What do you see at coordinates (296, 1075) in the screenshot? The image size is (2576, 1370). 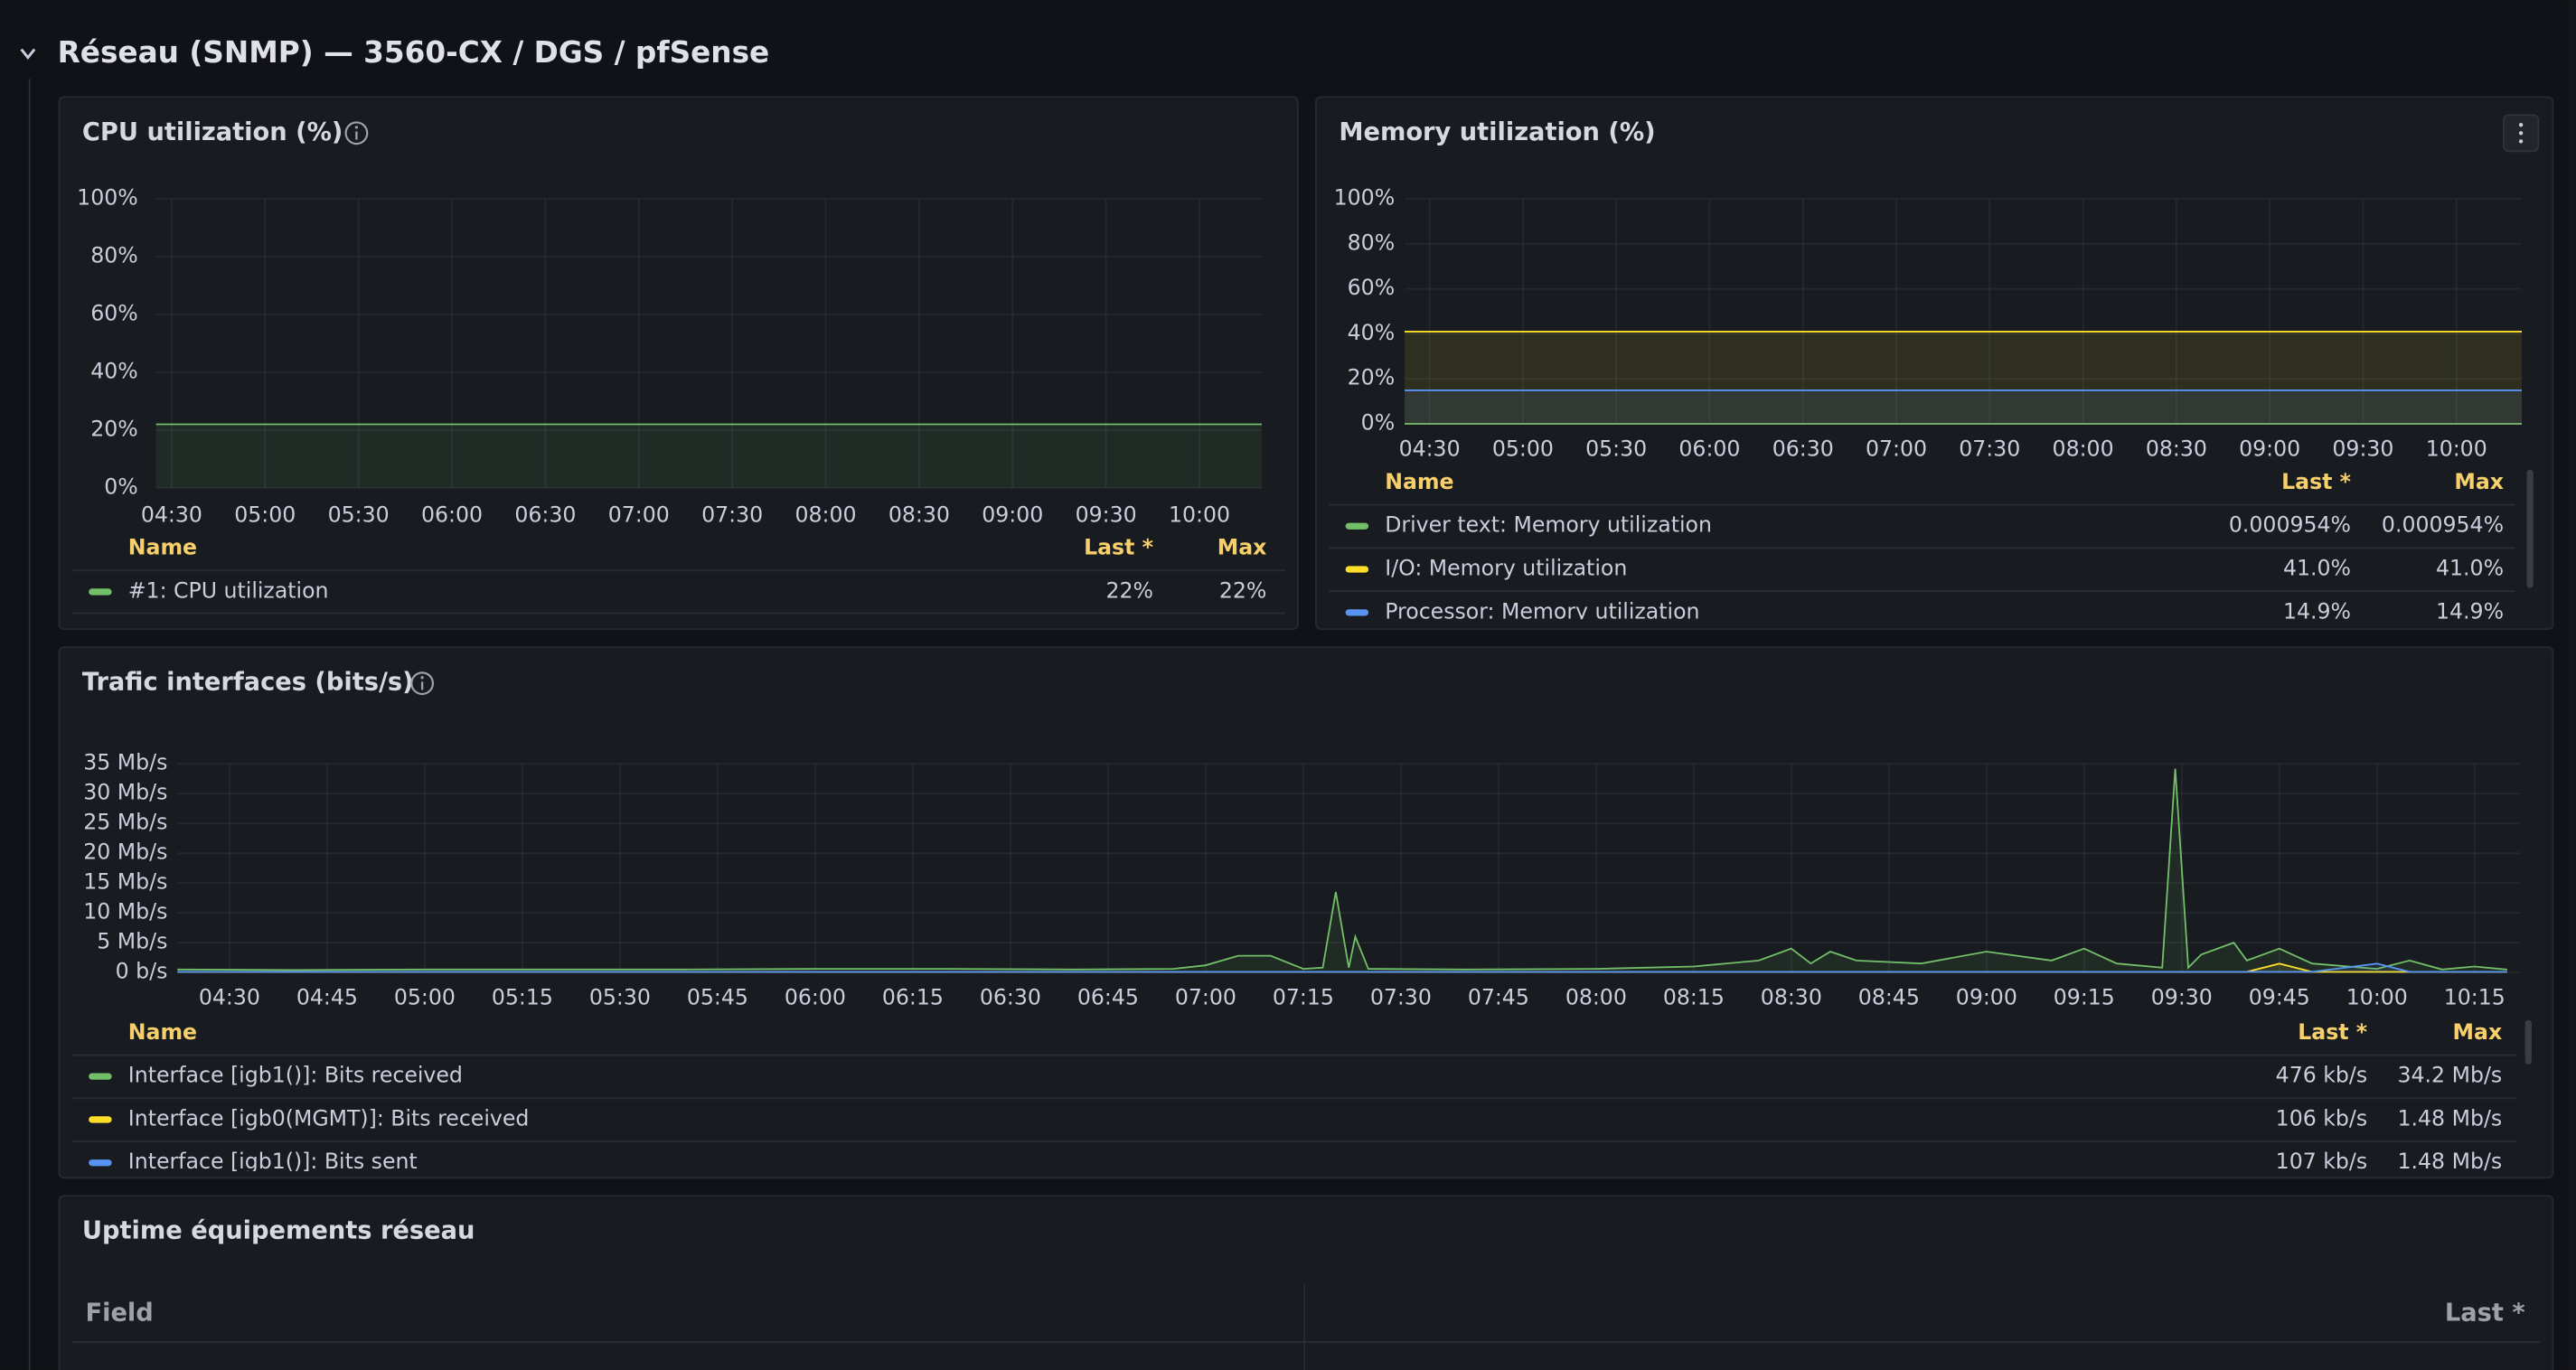 I see `legend-name: Interface [igb1()]: Bits received` at bounding box center [296, 1075].